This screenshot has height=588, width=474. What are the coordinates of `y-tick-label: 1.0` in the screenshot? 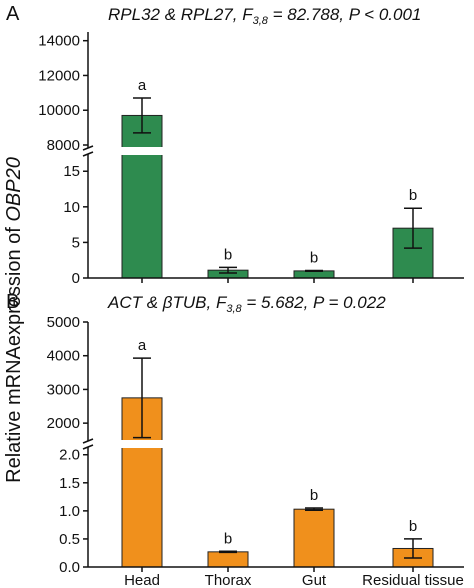 It's located at (69, 511).